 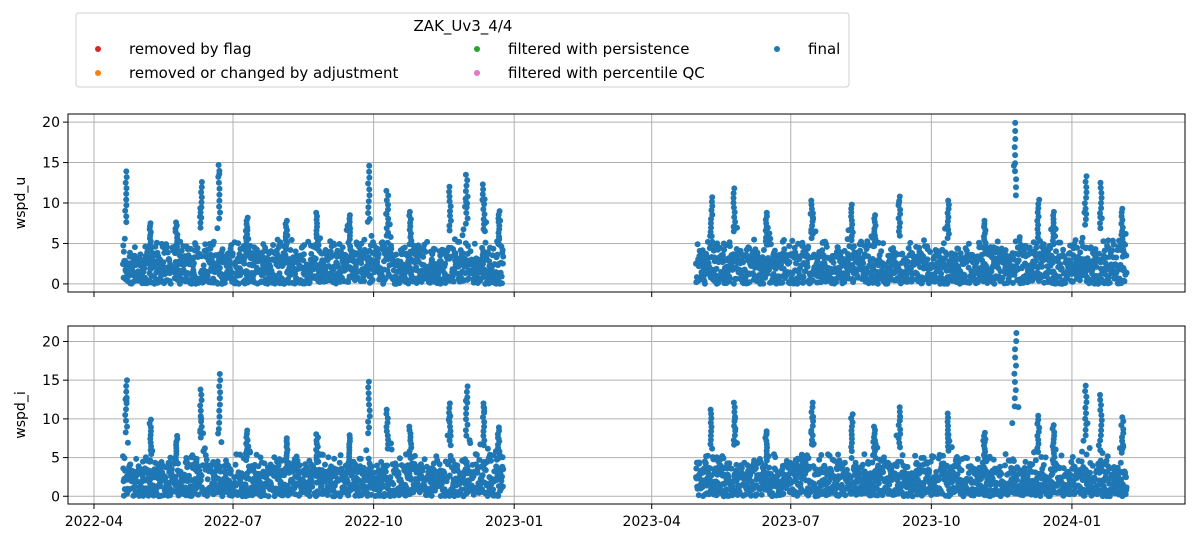 What do you see at coordinates (477, 73) in the screenshot?
I see `legend-marker-percentile-qc` at bounding box center [477, 73].